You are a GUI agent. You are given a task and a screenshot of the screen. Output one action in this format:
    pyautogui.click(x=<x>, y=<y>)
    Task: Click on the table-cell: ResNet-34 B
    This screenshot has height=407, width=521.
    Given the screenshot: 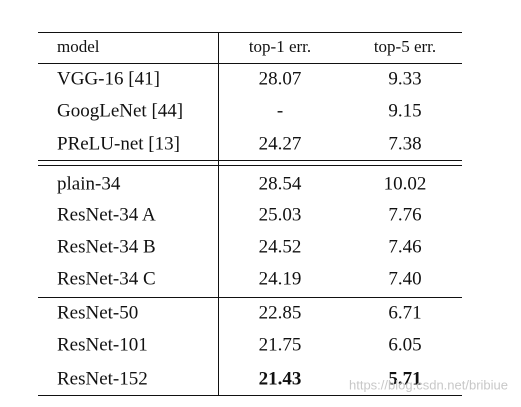 What is the action you would take?
    pyautogui.click(x=106, y=246)
    